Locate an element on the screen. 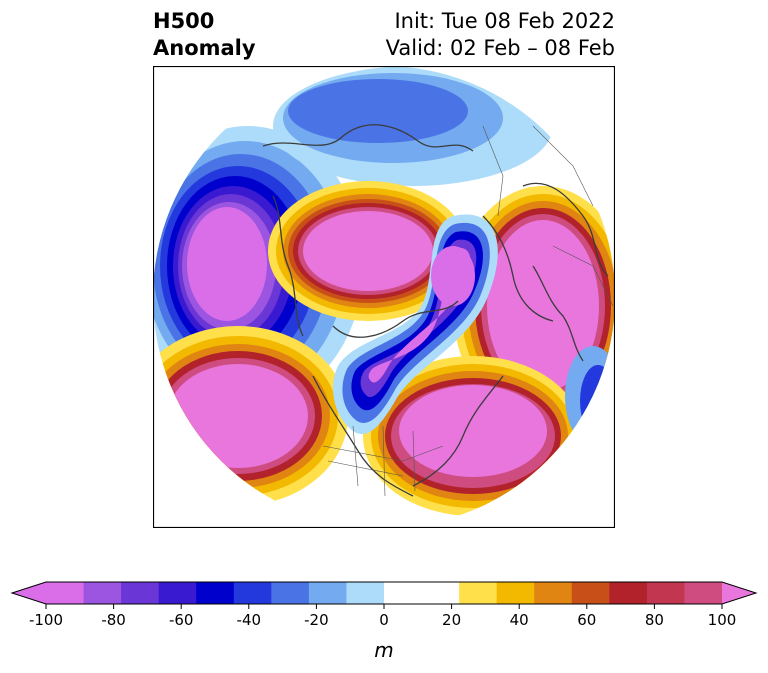  colorbar-tick-label: -100 is located at coordinates (46, 620).